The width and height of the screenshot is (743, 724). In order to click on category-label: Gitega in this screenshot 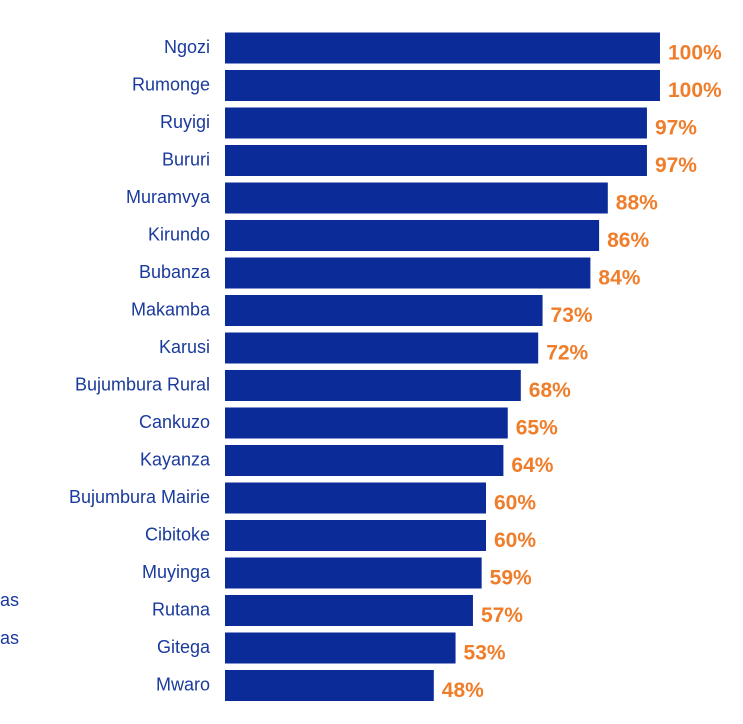, I will do `click(184, 647)`.